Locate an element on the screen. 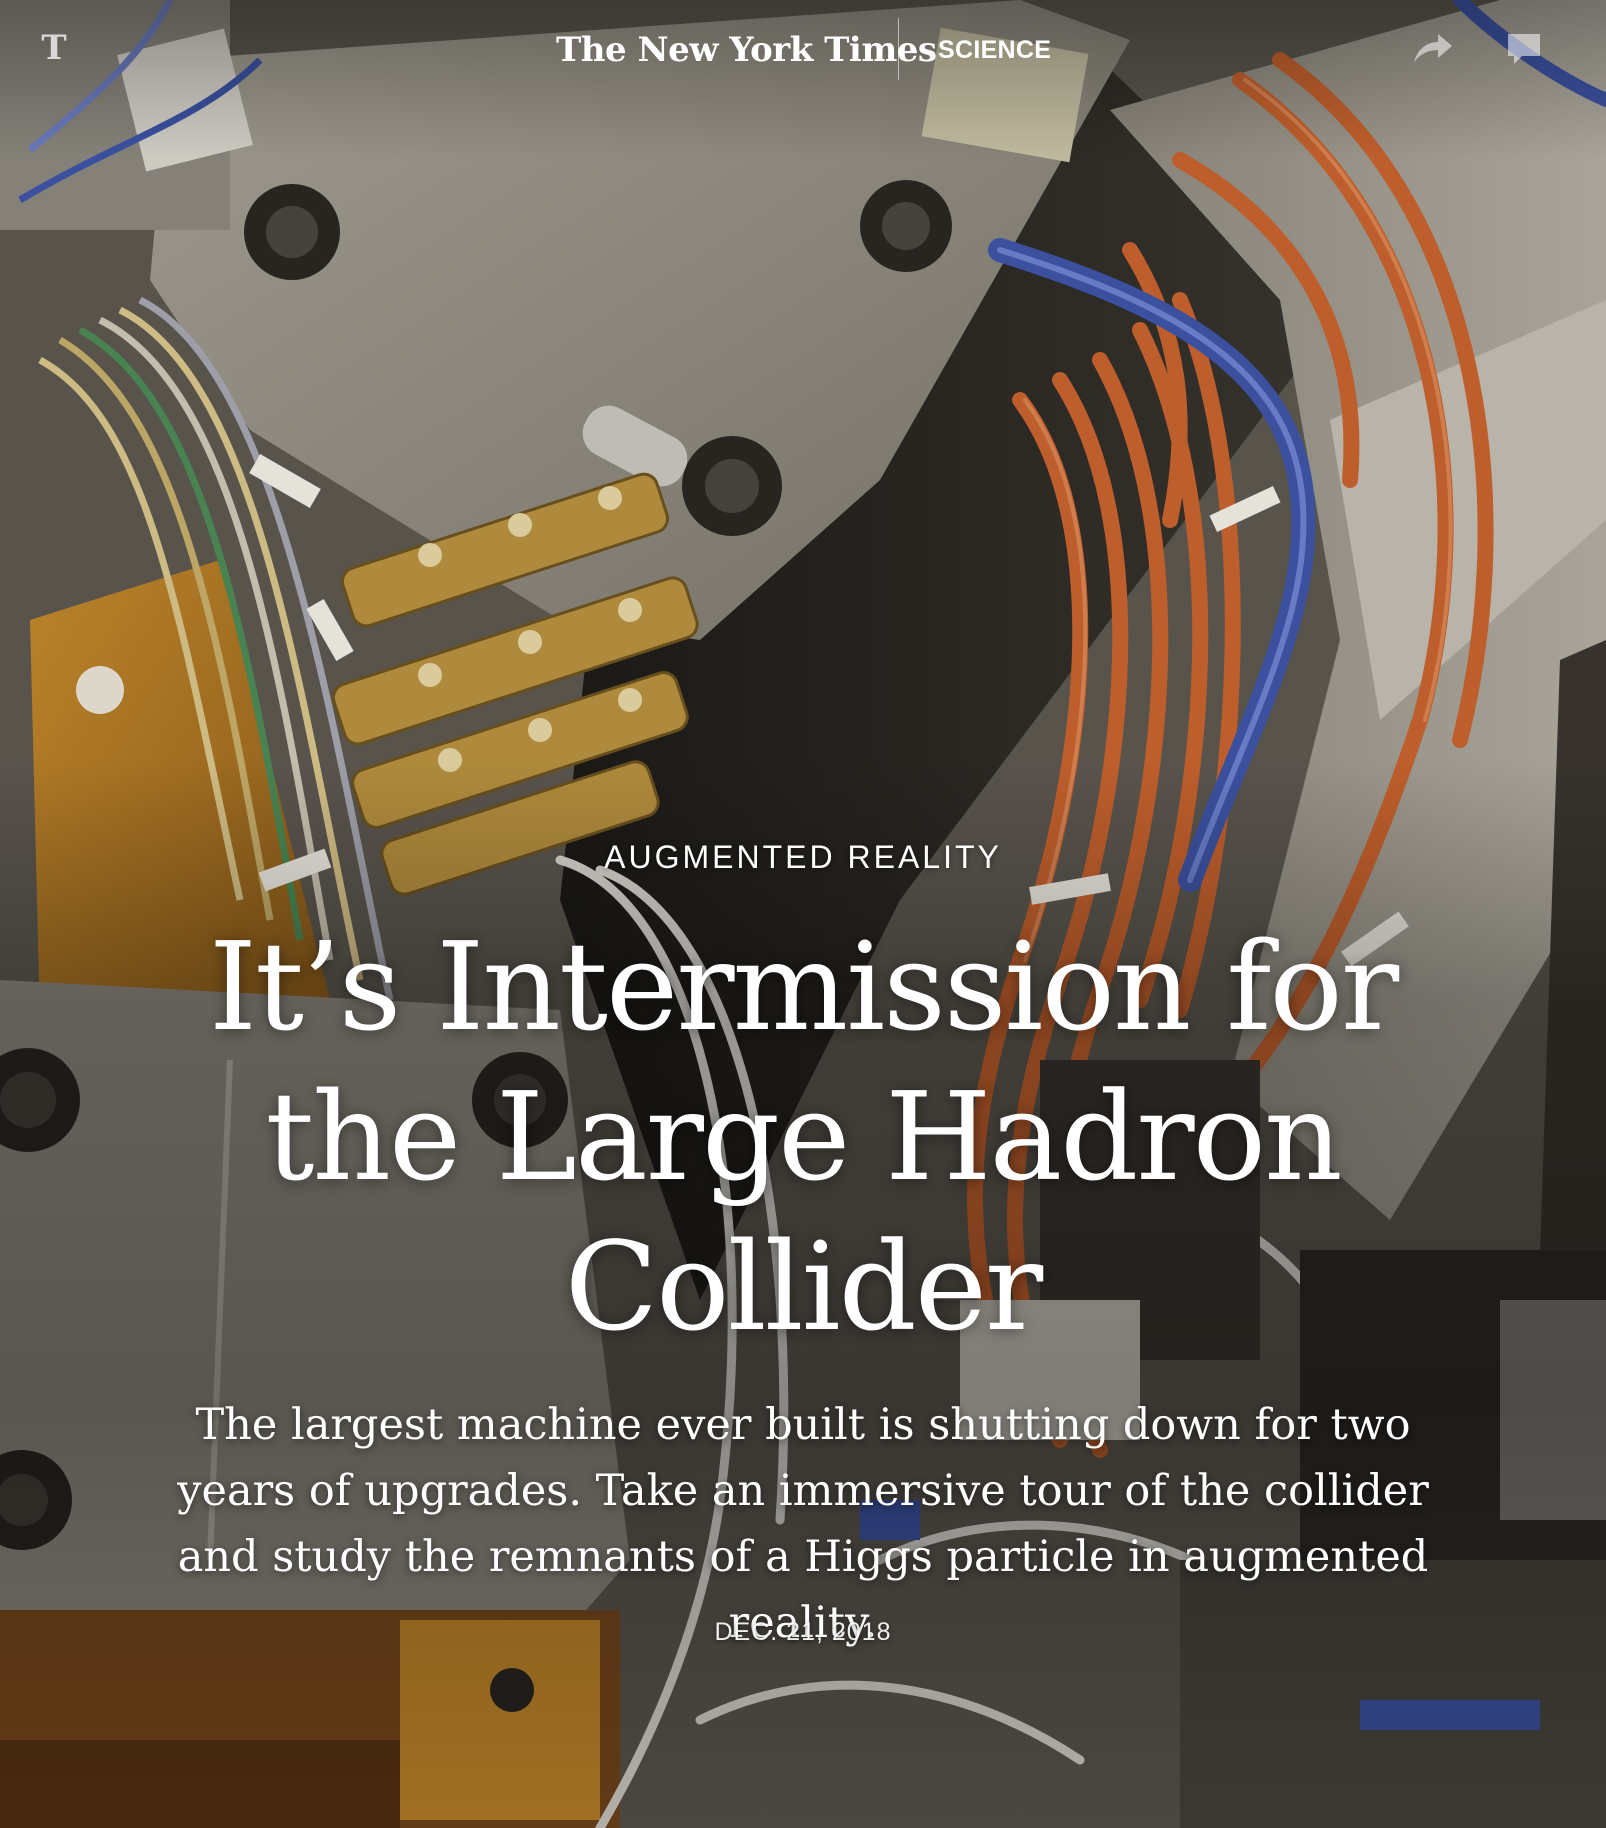  article-date: DEC. 21, 2018 is located at coordinates (803, 1632).